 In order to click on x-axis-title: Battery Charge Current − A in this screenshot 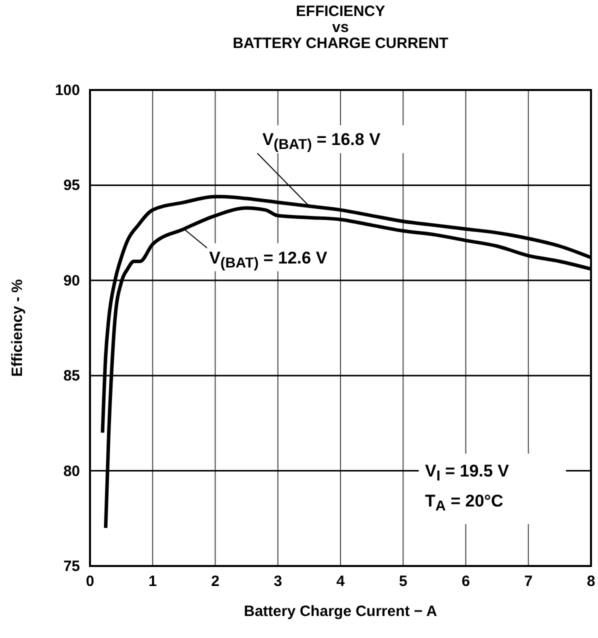, I will do `click(341, 611)`.